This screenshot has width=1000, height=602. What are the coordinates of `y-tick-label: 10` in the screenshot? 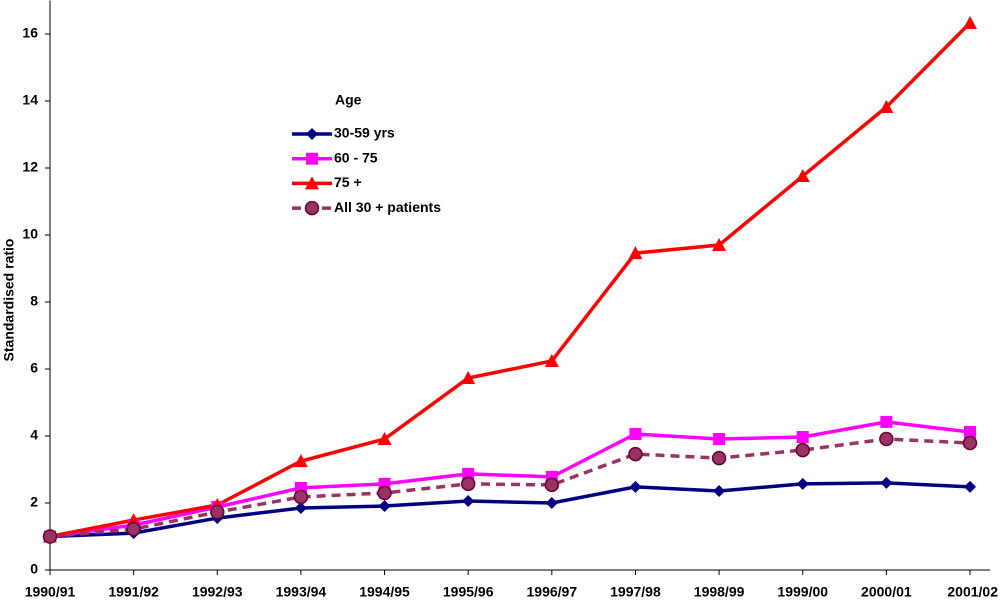 It's located at (30, 234).